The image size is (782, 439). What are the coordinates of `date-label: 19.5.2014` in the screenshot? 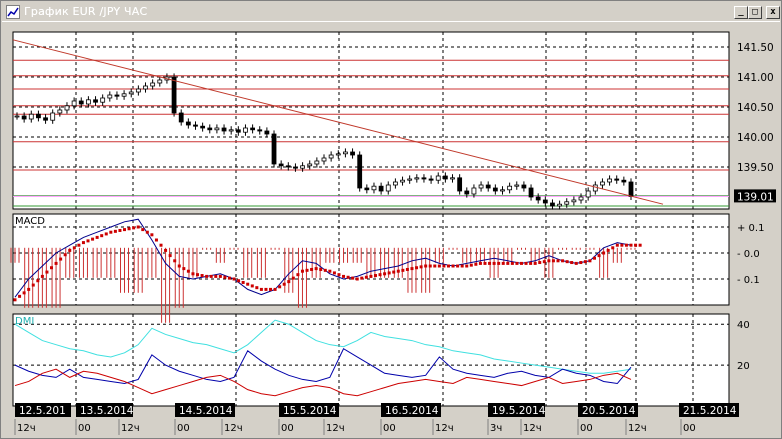 It's located at (519, 411).